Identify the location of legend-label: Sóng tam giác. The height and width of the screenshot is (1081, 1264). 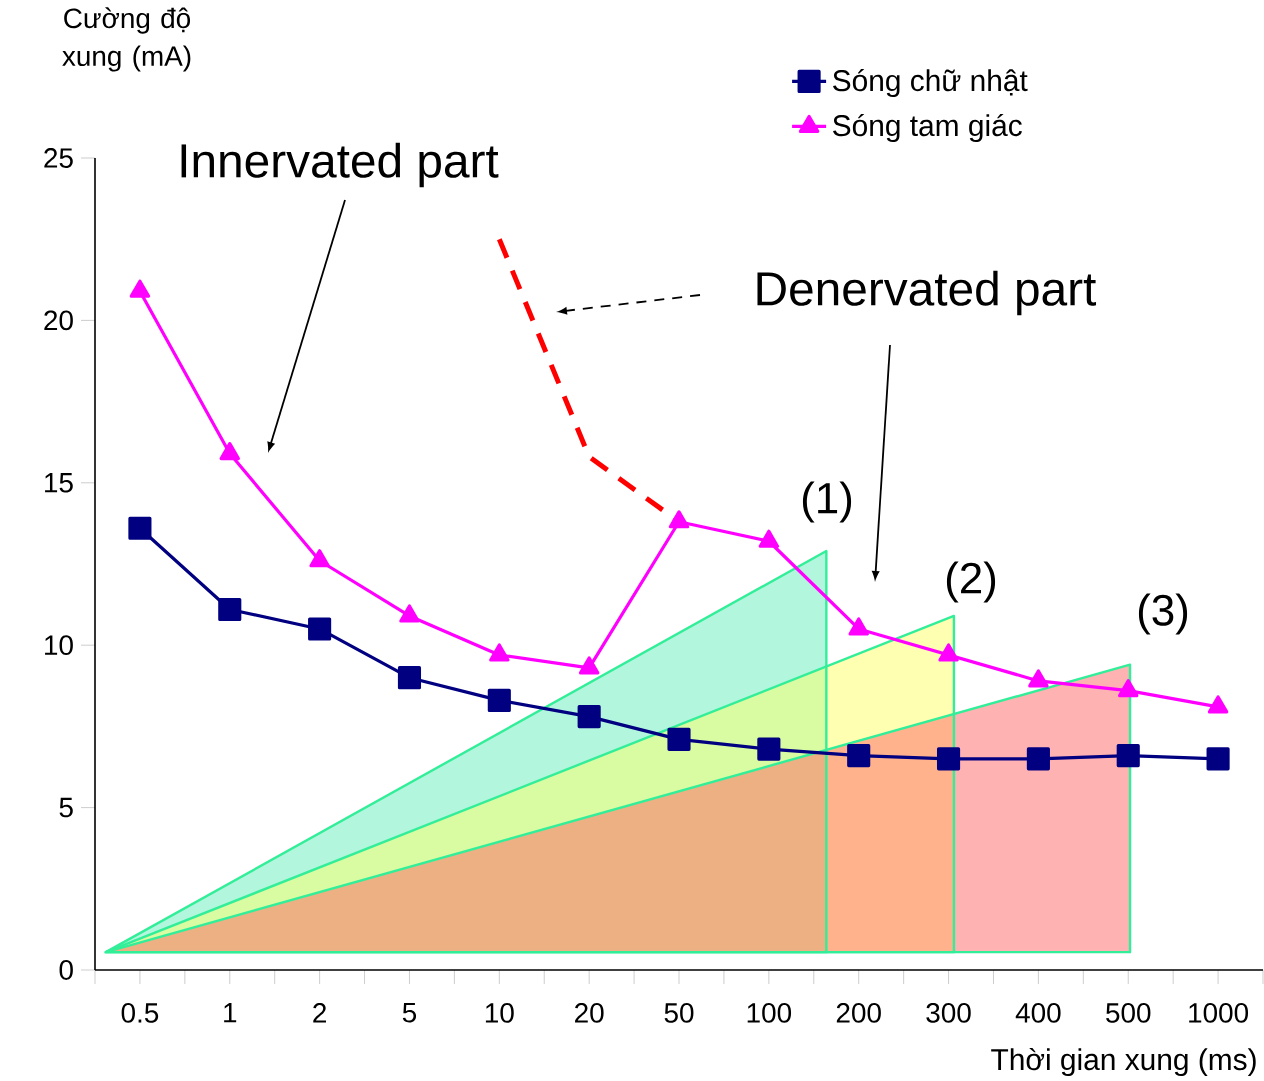
(927, 128).